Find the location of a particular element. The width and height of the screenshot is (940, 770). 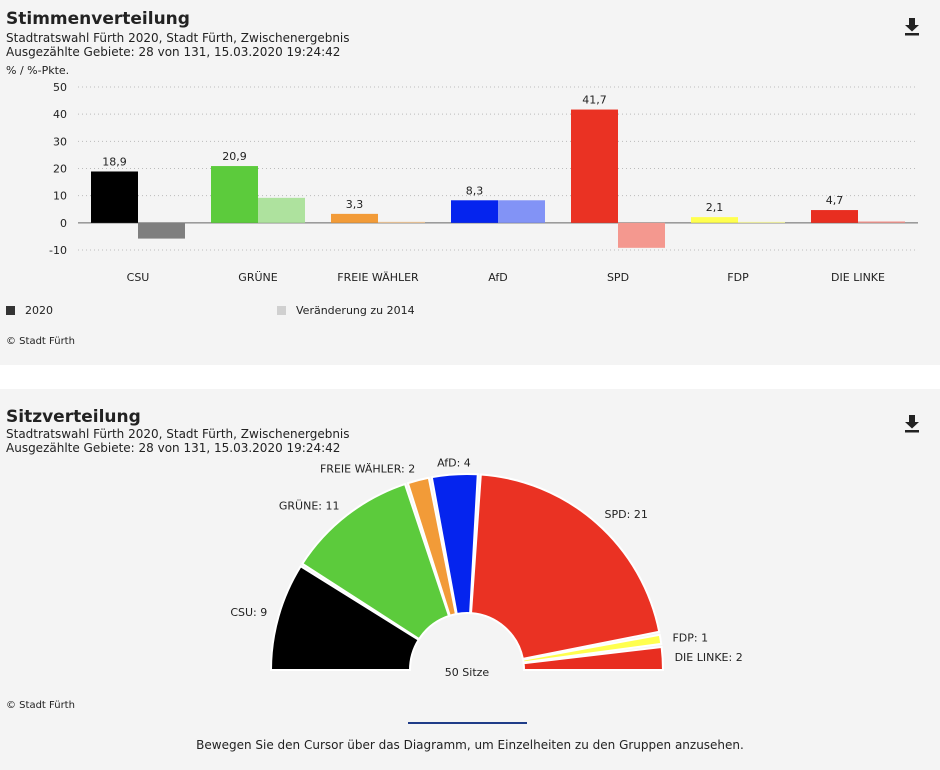

votes-credit: © Stadt Fürth is located at coordinates (40, 341).